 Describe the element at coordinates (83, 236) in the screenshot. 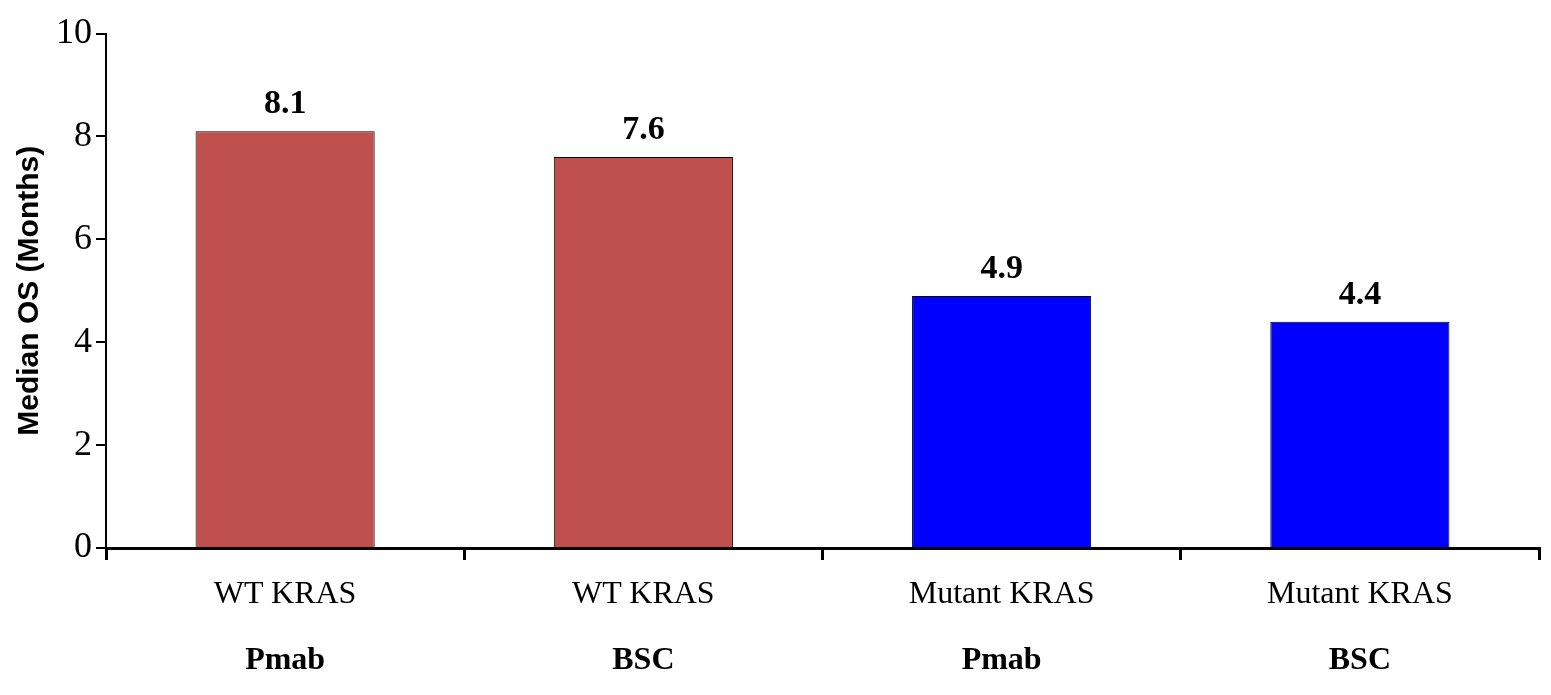

I see `y-tick-label: 6` at that location.